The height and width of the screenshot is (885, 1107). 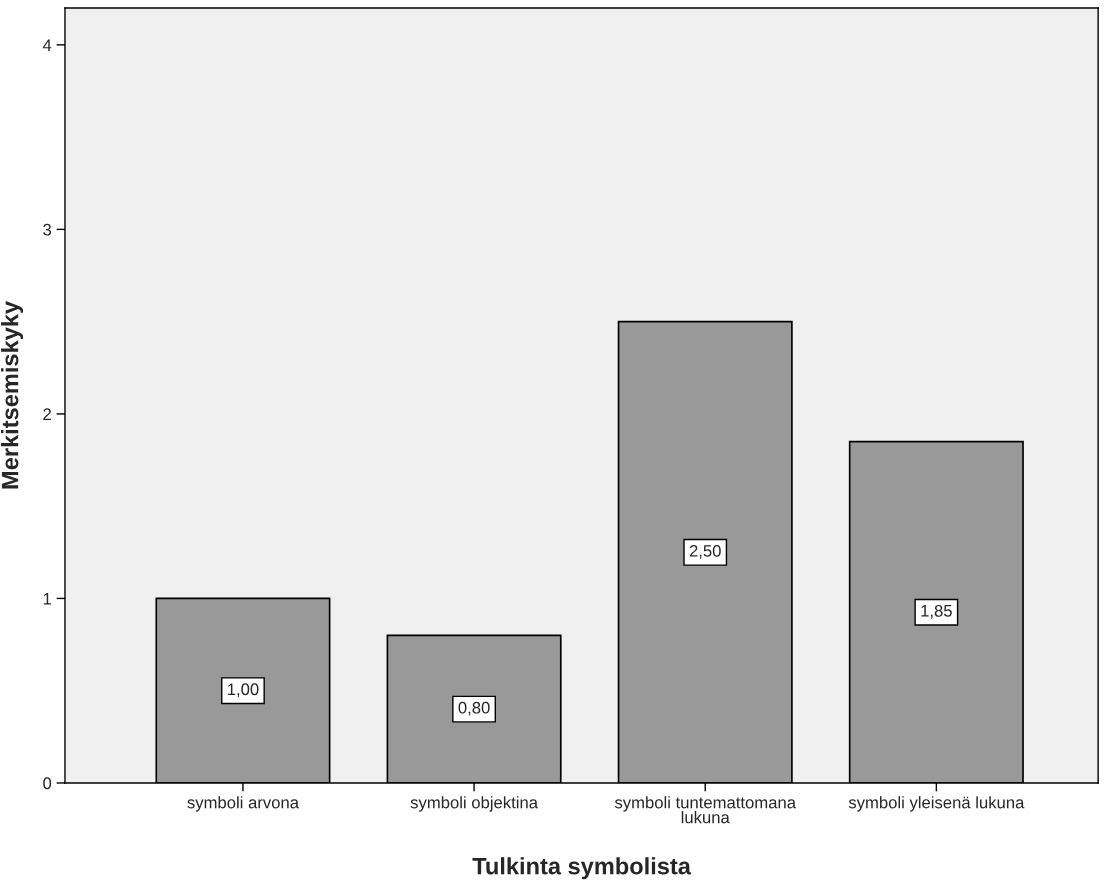 What do you see at coordinates (705, 551) in the screenshot?
I see `data-label: 2,50` at bounding box center [705, 551].